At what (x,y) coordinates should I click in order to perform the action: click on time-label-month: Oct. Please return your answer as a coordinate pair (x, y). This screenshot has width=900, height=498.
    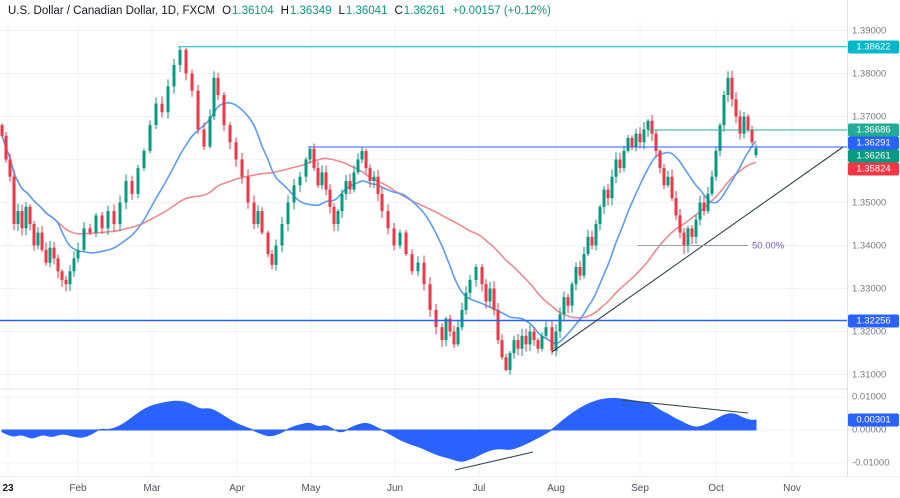
    Looking at the image, I should click on (716, 488).